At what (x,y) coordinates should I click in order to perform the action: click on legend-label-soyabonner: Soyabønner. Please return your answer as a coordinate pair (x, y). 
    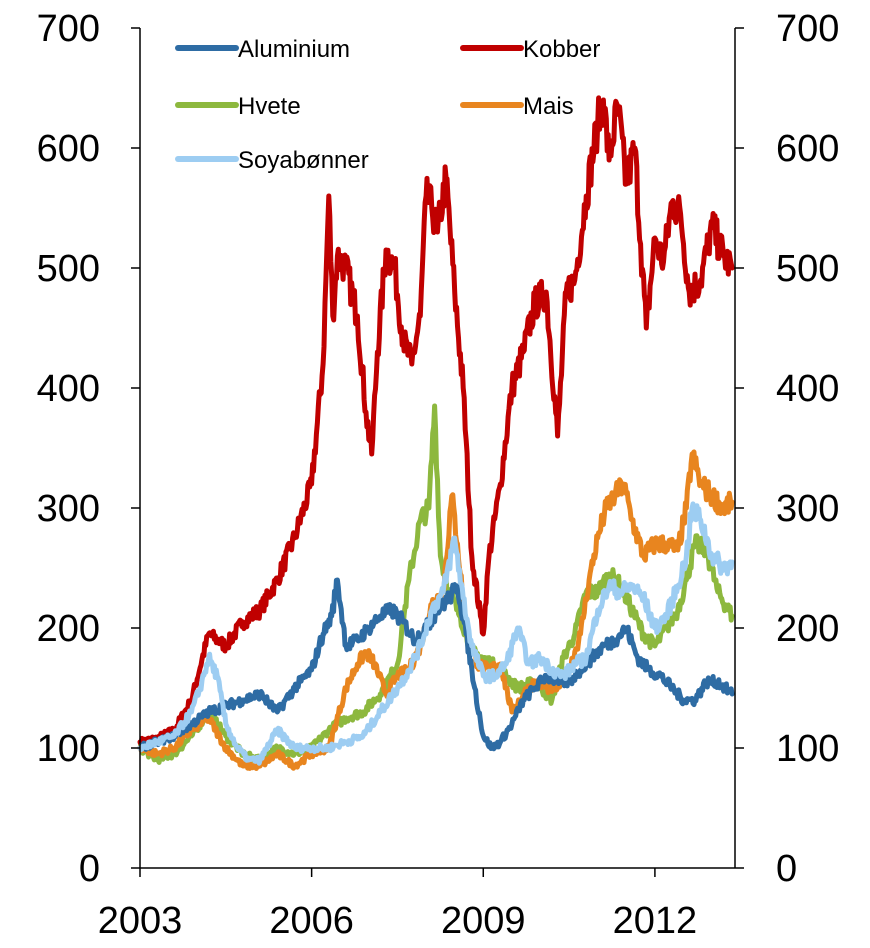
    Looking at the image, I should click on (303, 160).